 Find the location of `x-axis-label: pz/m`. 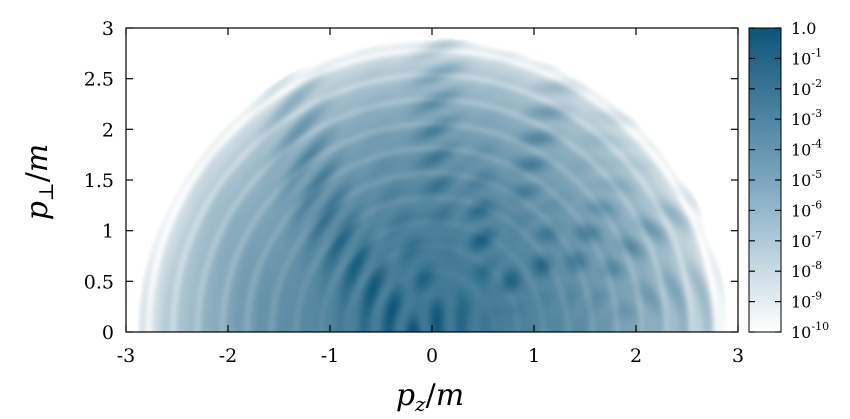

x-axis-label: pz/m is located at coordinates (430, 397).